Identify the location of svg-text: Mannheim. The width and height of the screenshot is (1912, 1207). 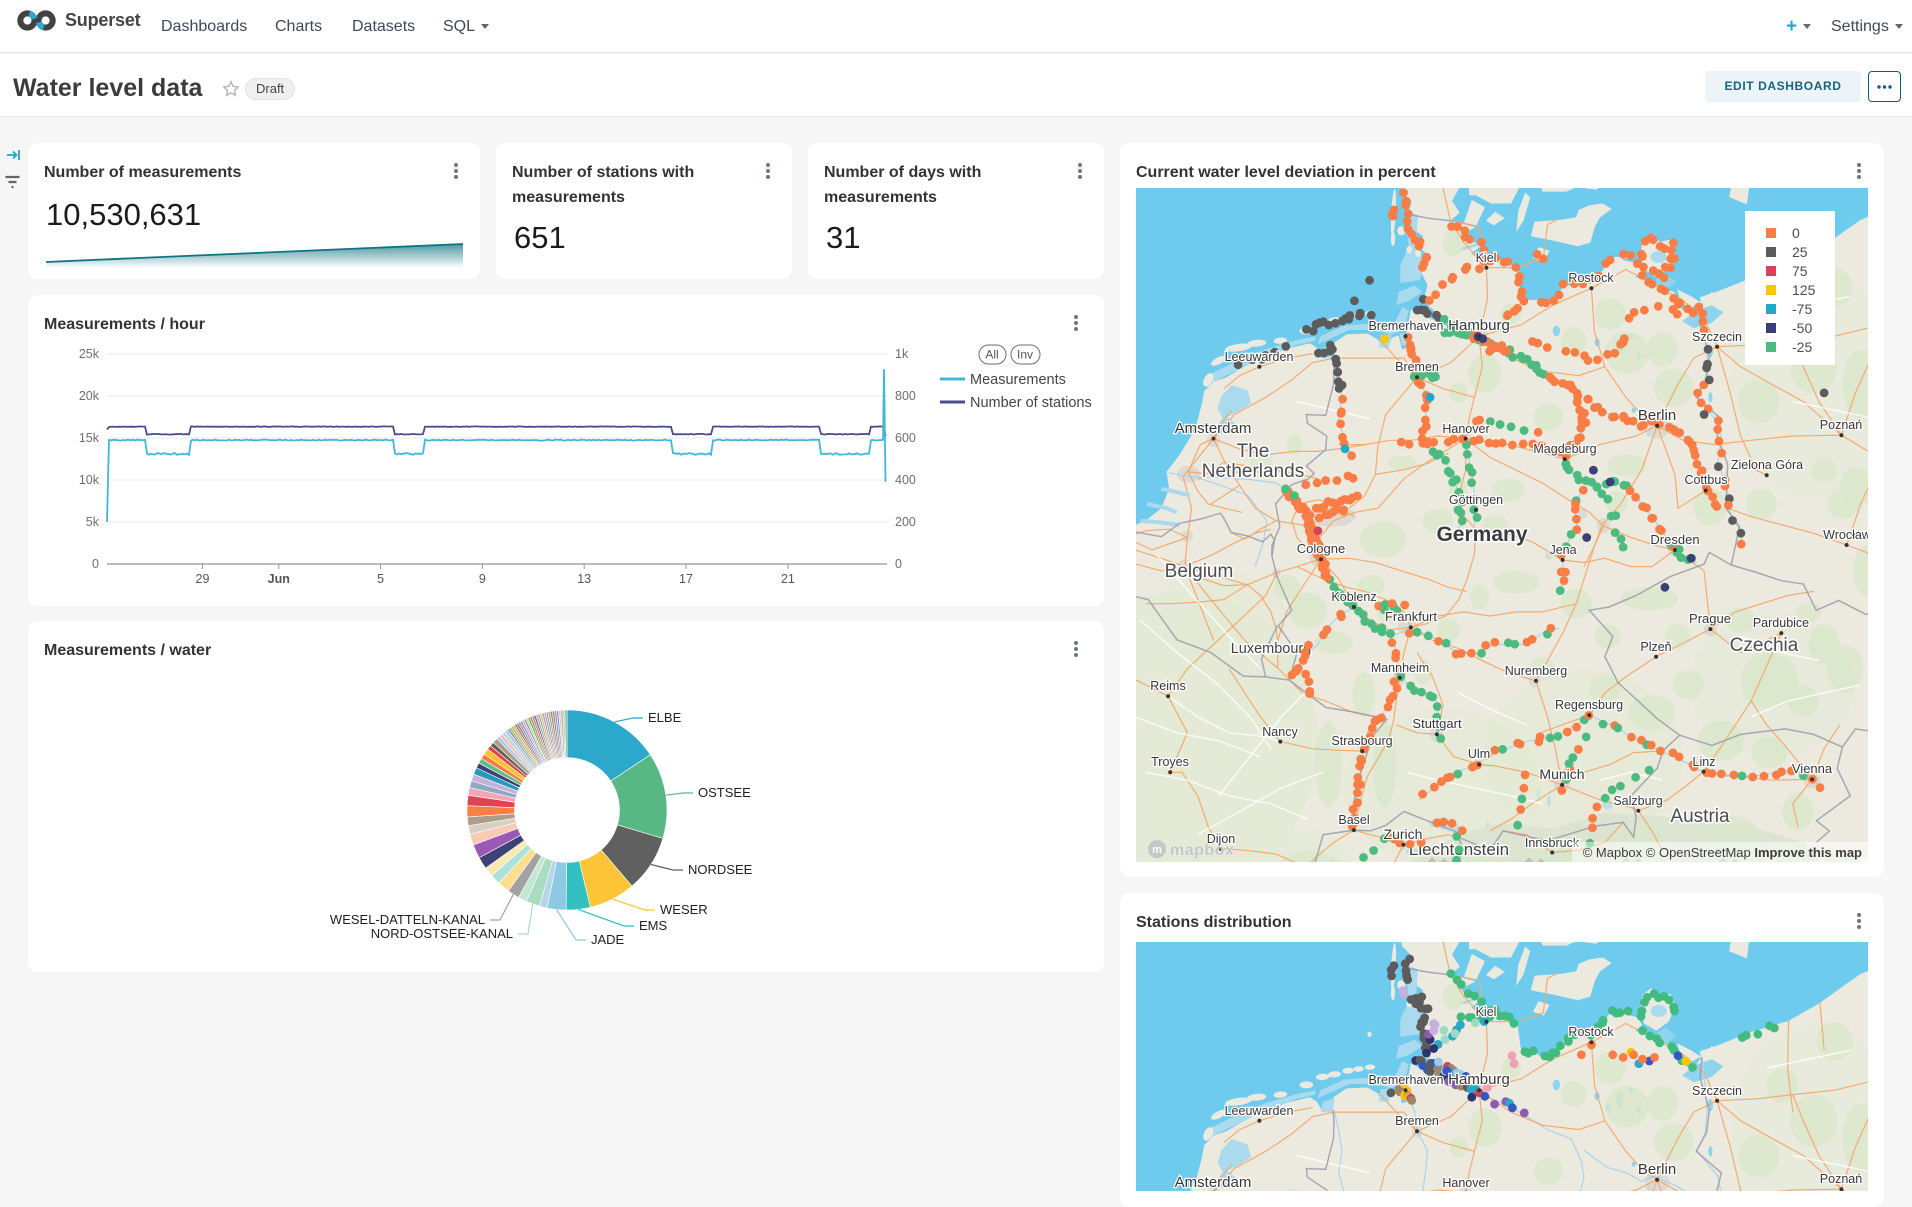
(1400, 668).